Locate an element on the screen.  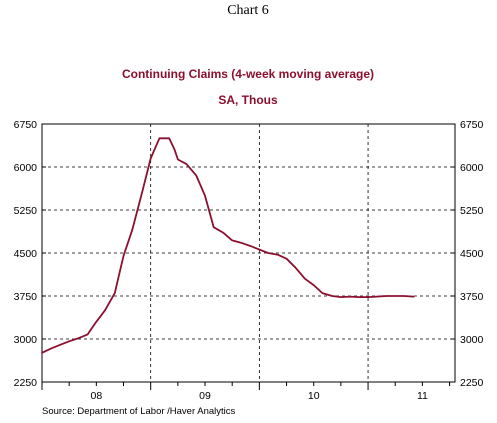
chart-number-label: Chart 6 is located at coordinates (248, 10).